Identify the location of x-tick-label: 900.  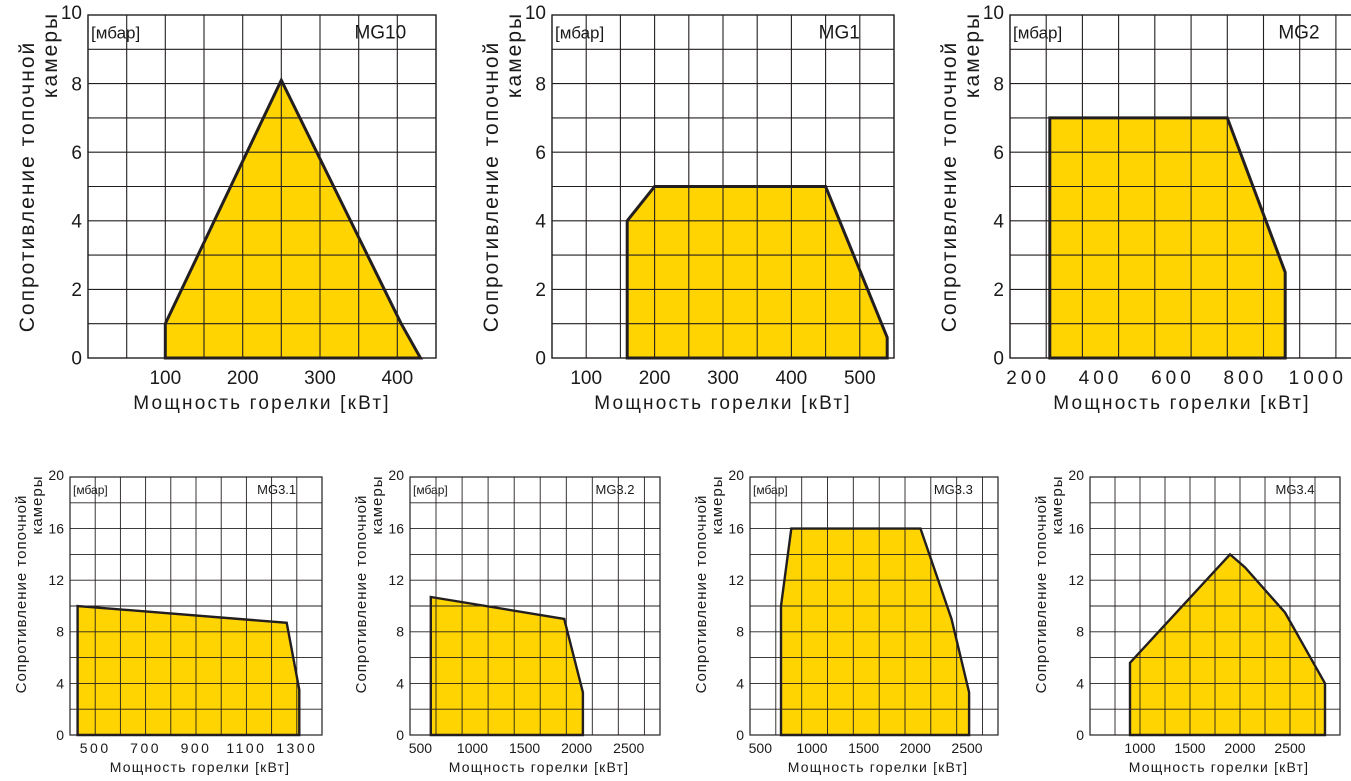
(196, 748).